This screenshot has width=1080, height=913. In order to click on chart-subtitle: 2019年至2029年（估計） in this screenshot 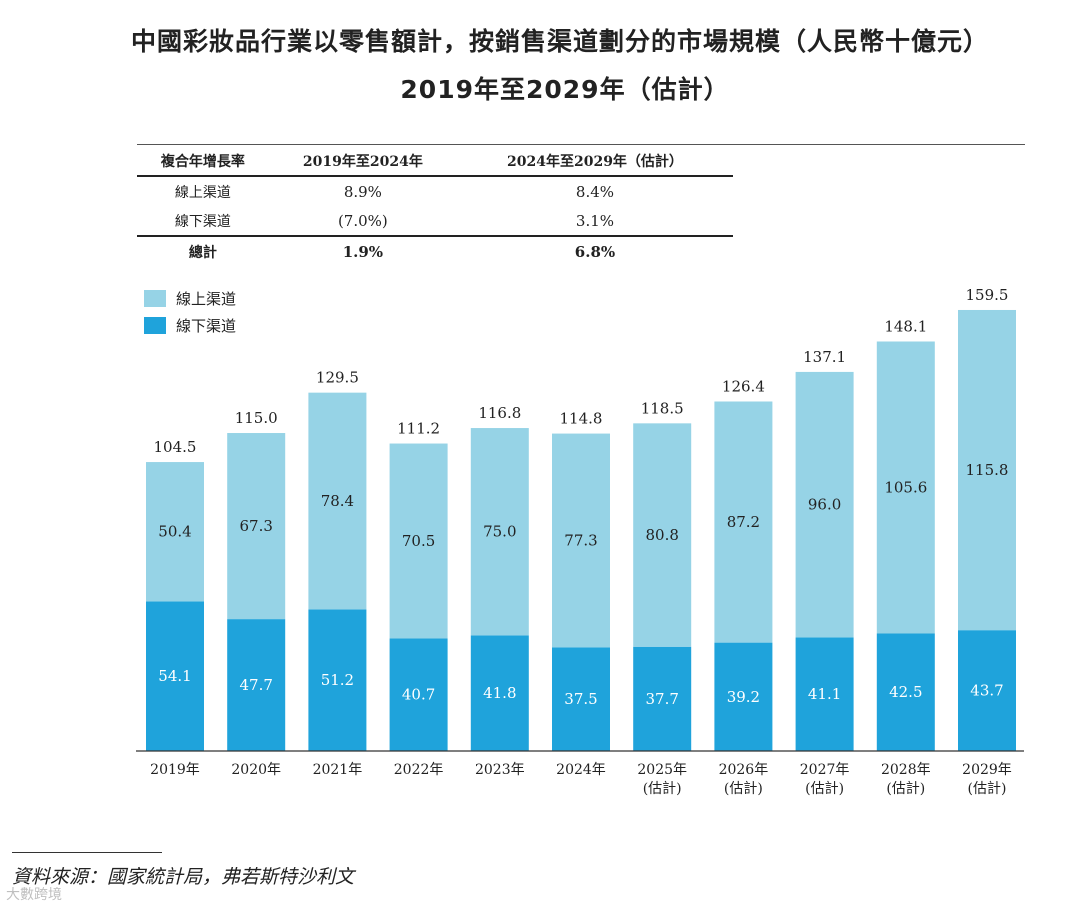, I will do `click(565, 89)`.